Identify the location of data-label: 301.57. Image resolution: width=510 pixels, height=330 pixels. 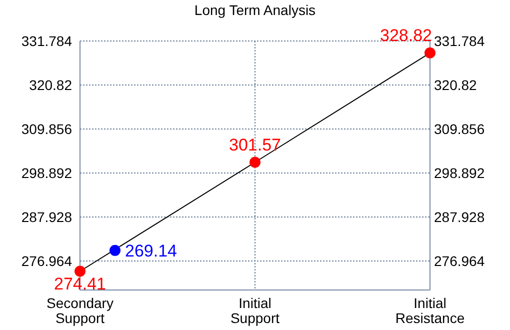
(255, 144).